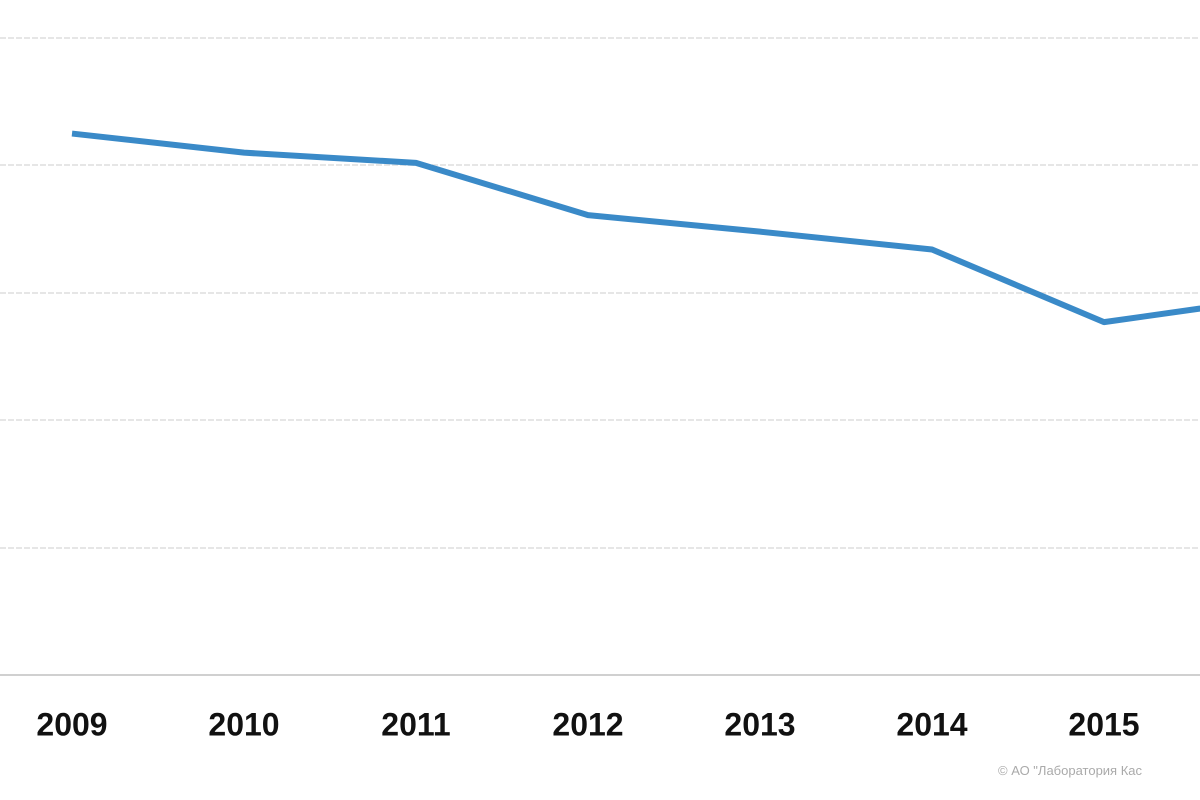  Describe the element at coordinates (587, 724) in the screenshot. I see `x-tick-label: 2012` at that location.